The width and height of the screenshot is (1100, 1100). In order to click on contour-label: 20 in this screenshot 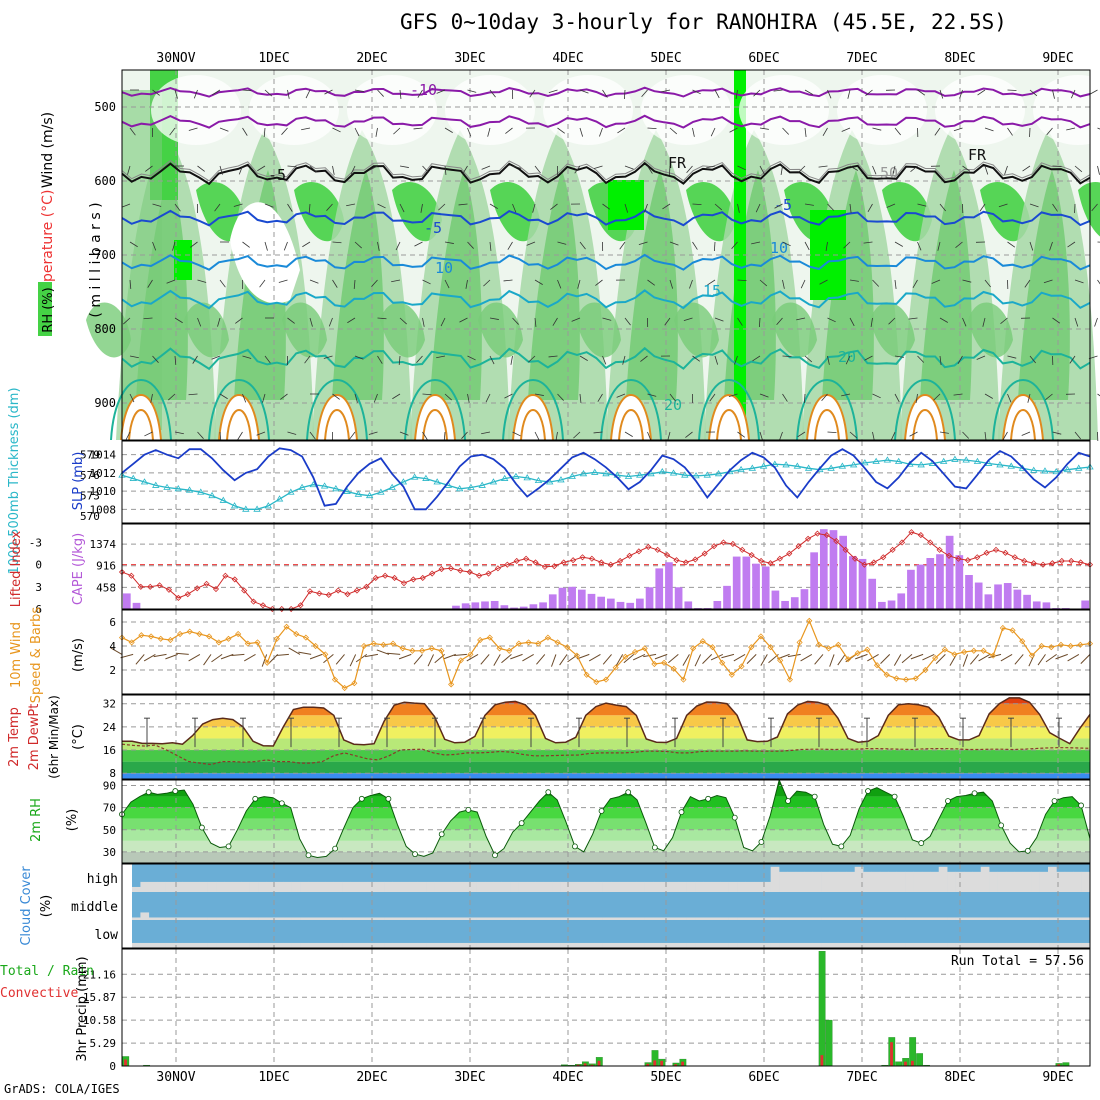, I will do `click(847, 357)`.